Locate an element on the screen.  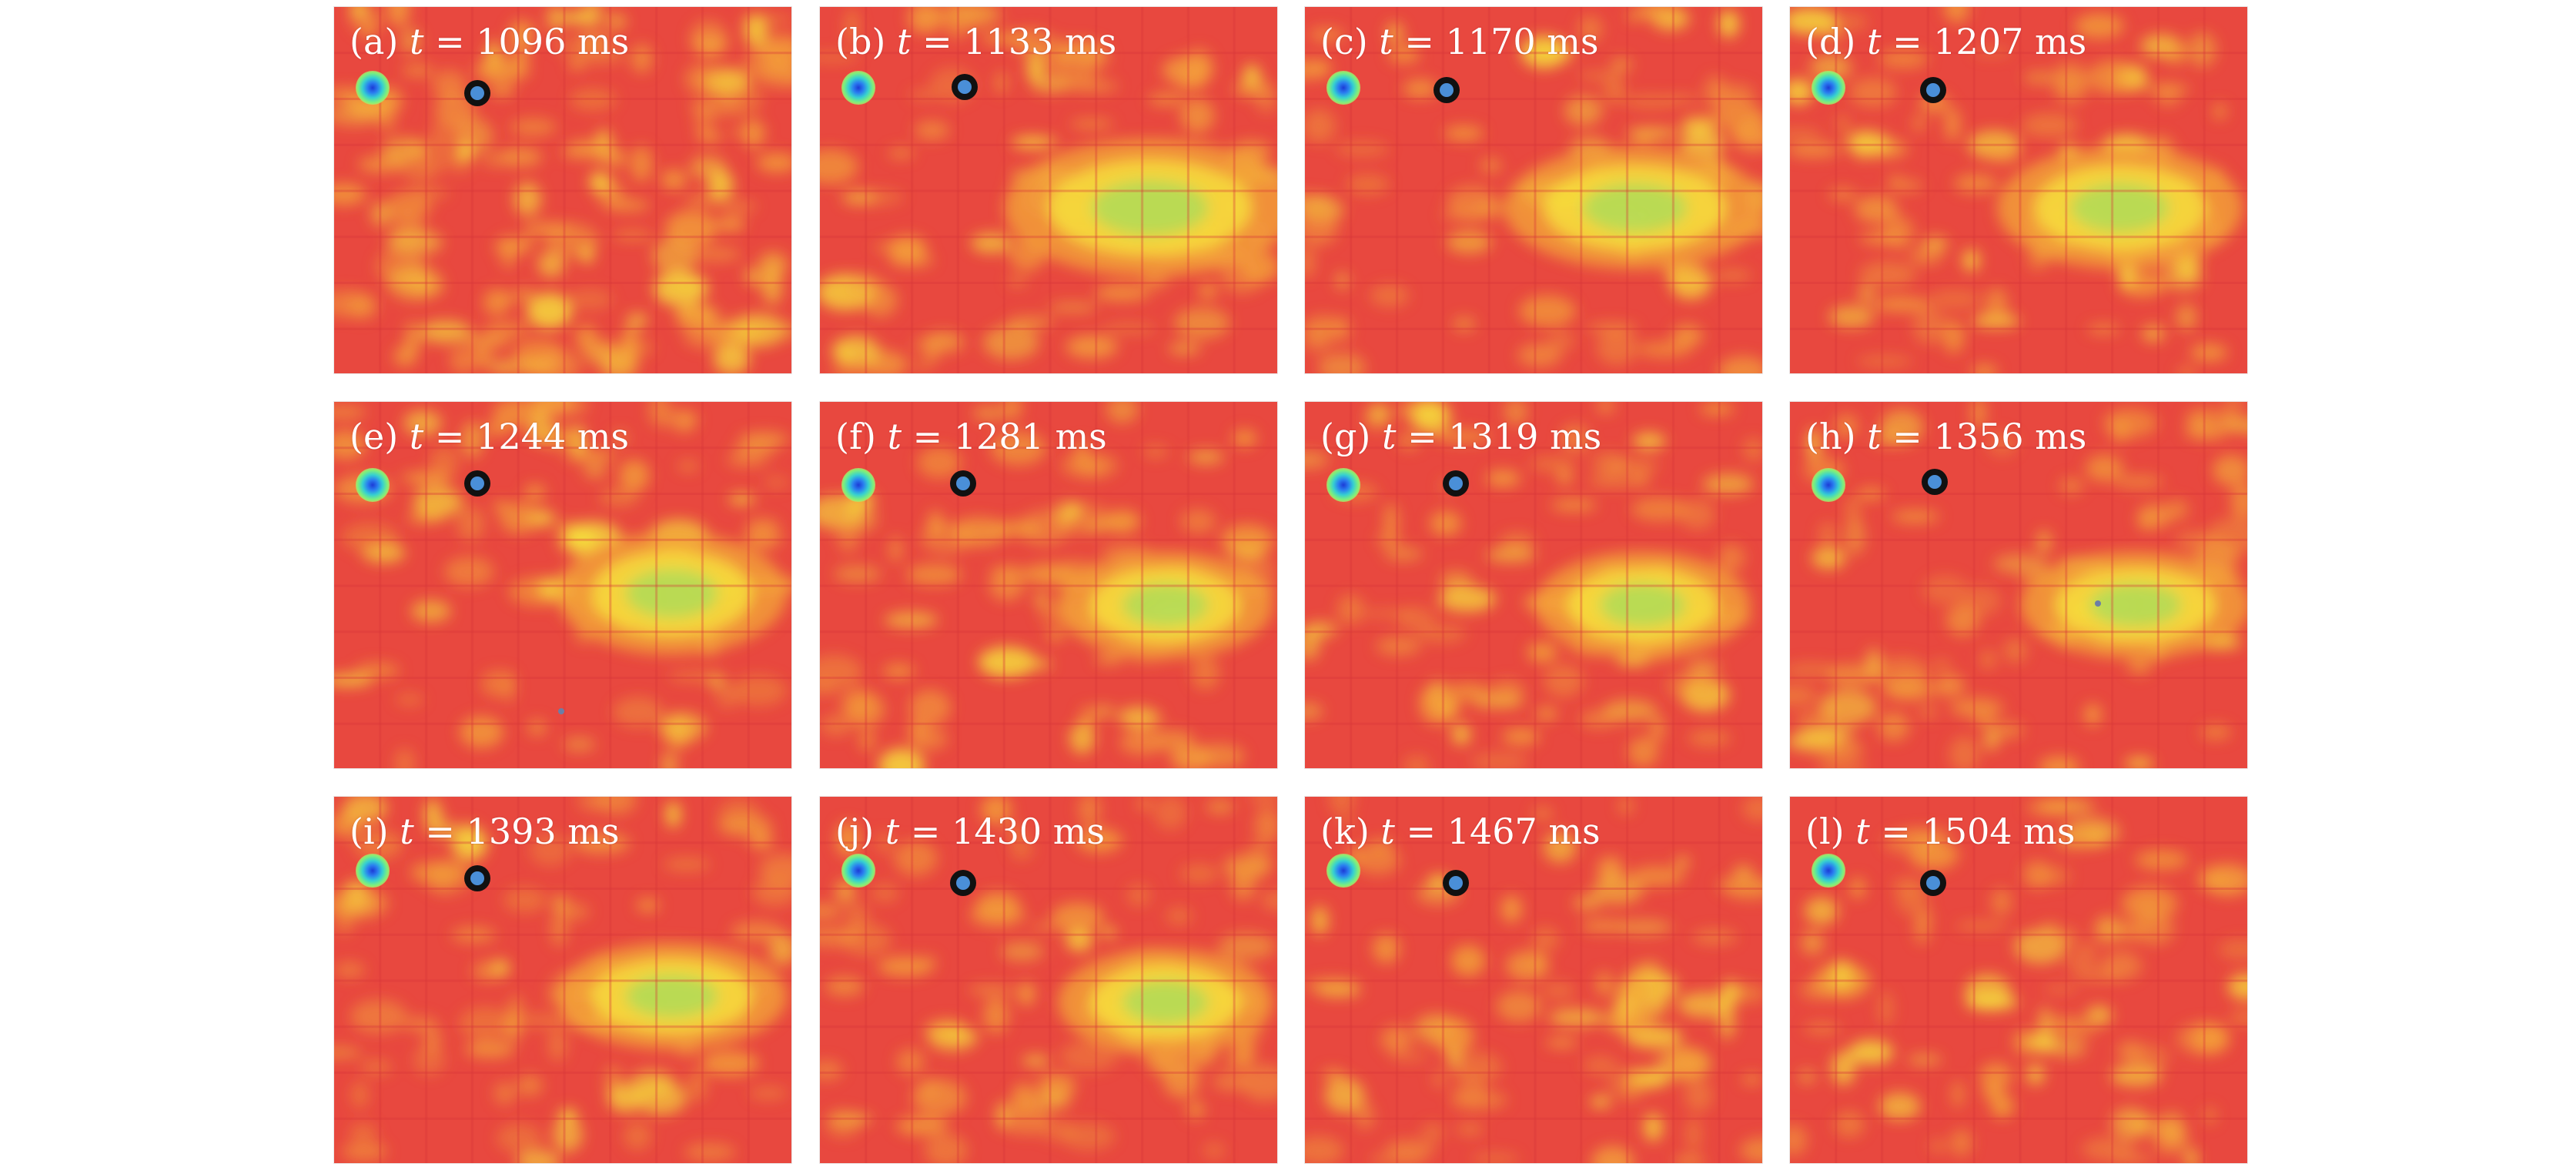
panel-label: (b) t = 1133 ms is located at coordinates (976, 41).